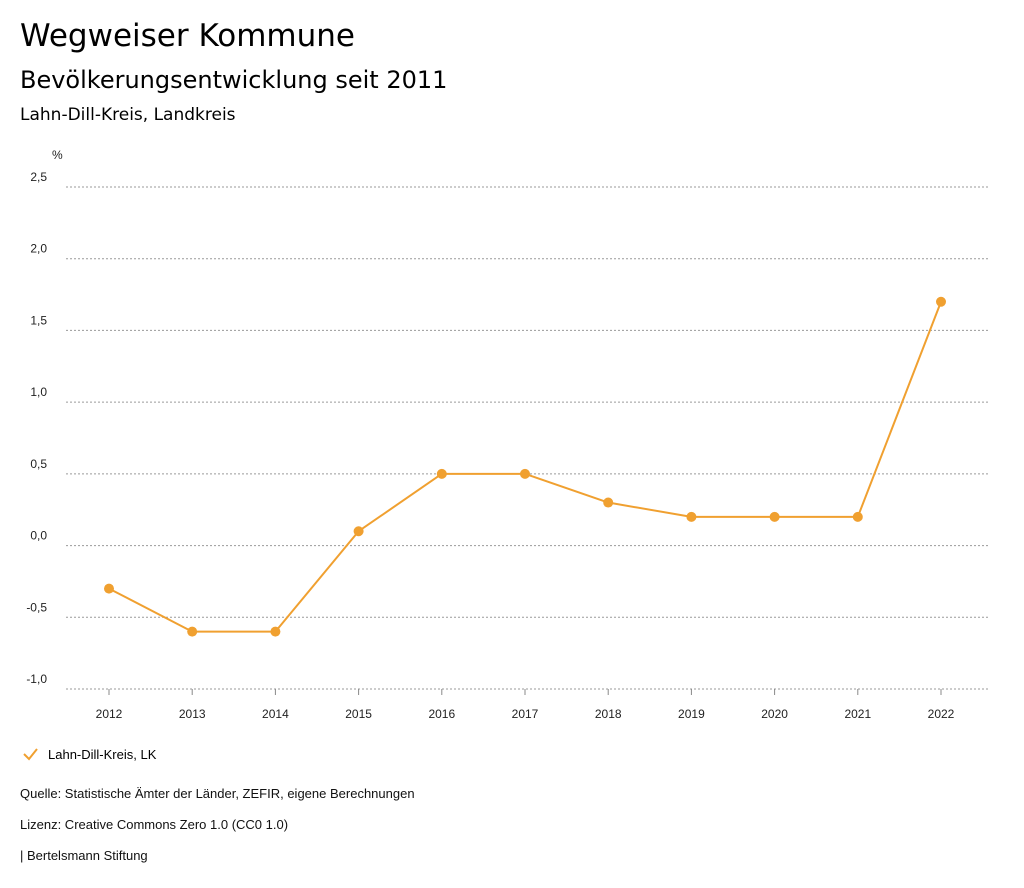  I want to click on y-tick-label: -1,0, so click(36, 679).